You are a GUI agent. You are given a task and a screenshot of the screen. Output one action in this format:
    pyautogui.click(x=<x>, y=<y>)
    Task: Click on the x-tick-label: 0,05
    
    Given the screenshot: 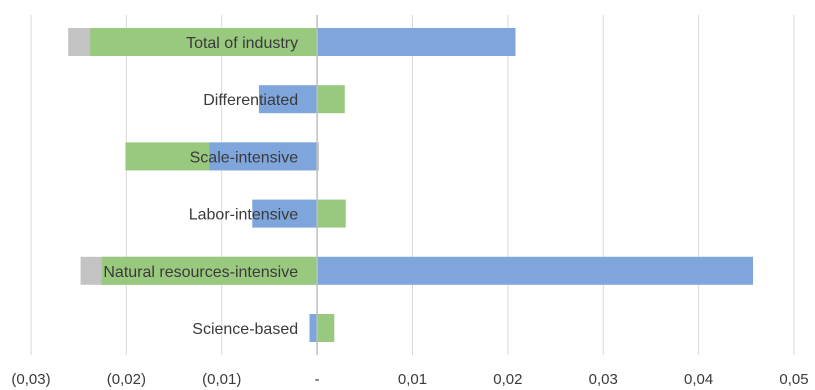 What is the action you would take?
    pyautogui.click(x=793, y=379)
    